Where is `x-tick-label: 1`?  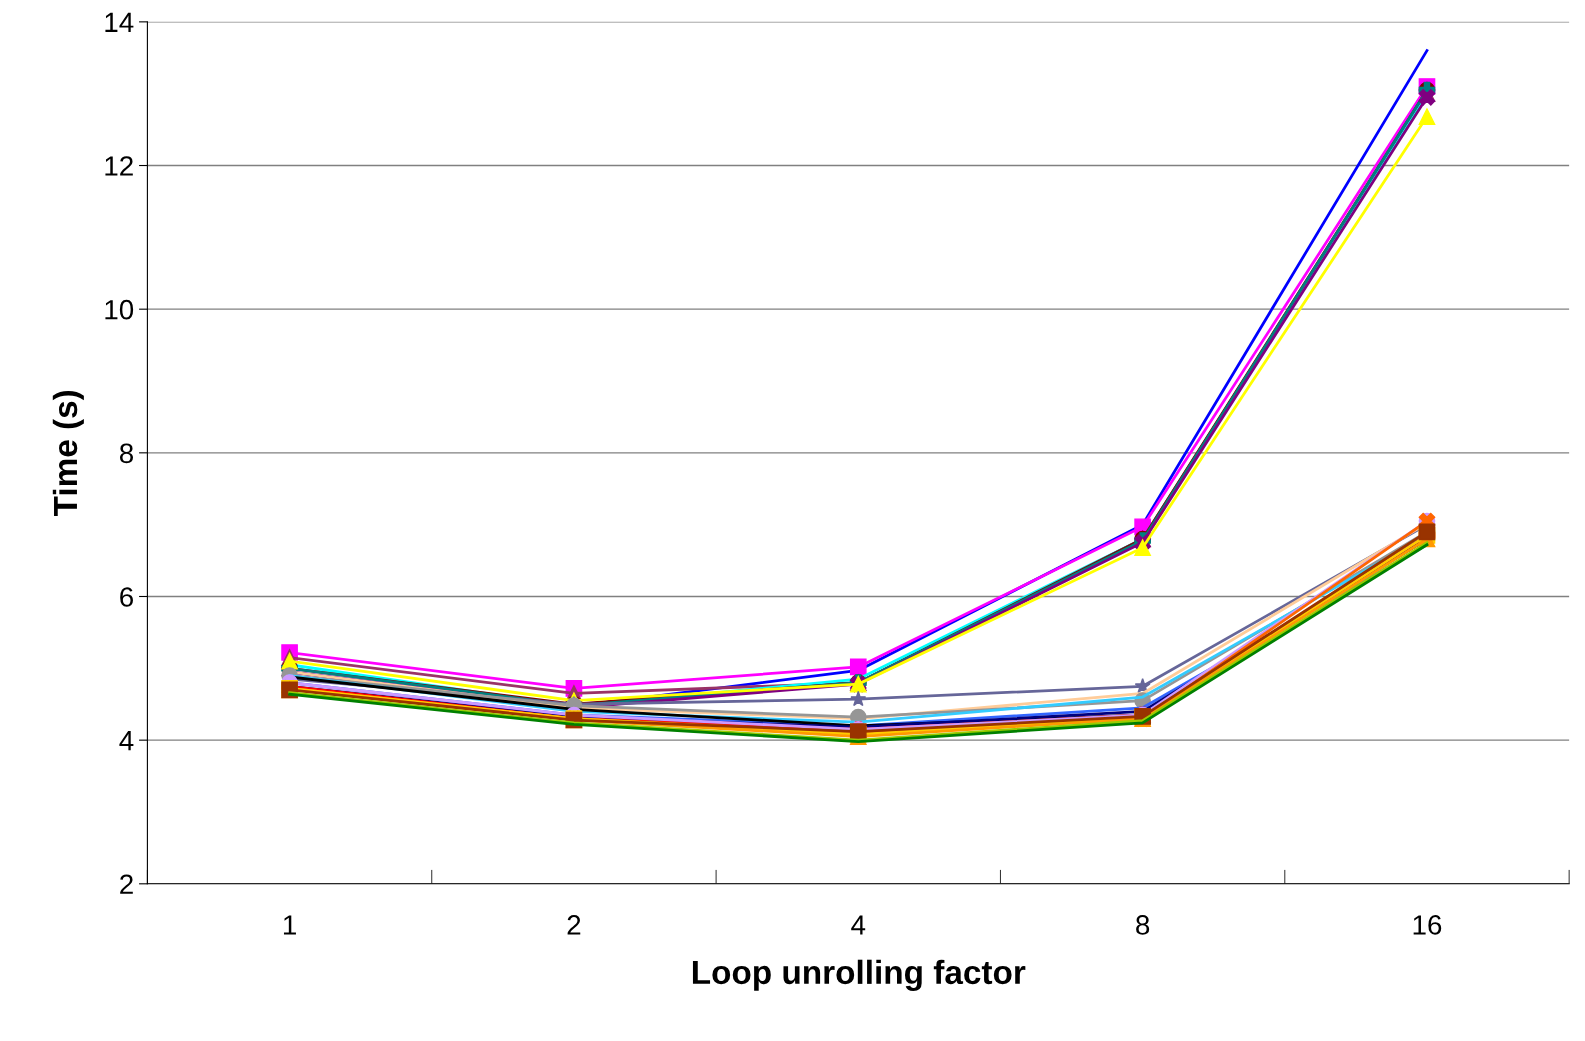
x-tick-label: 1 is located at coordinates (289, 925).